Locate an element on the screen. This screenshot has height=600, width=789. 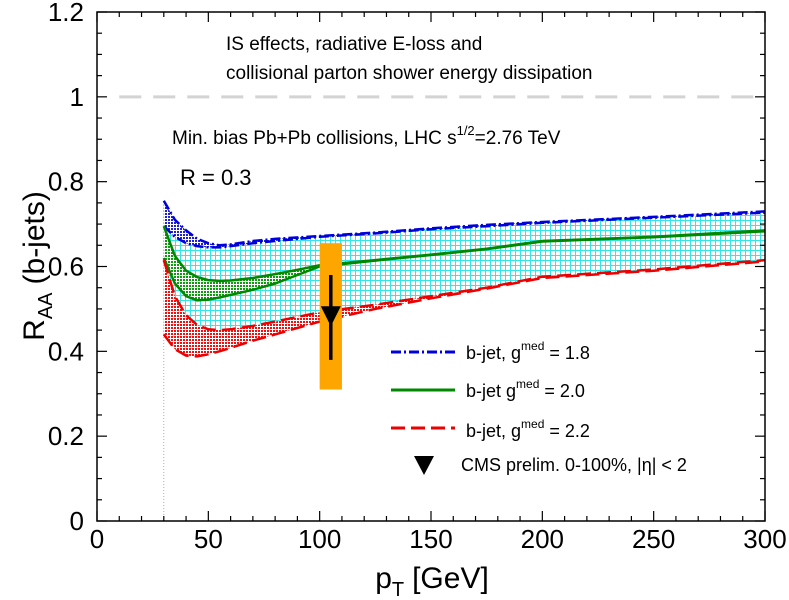
line-g20-lower is located at coordinates (464, 266).